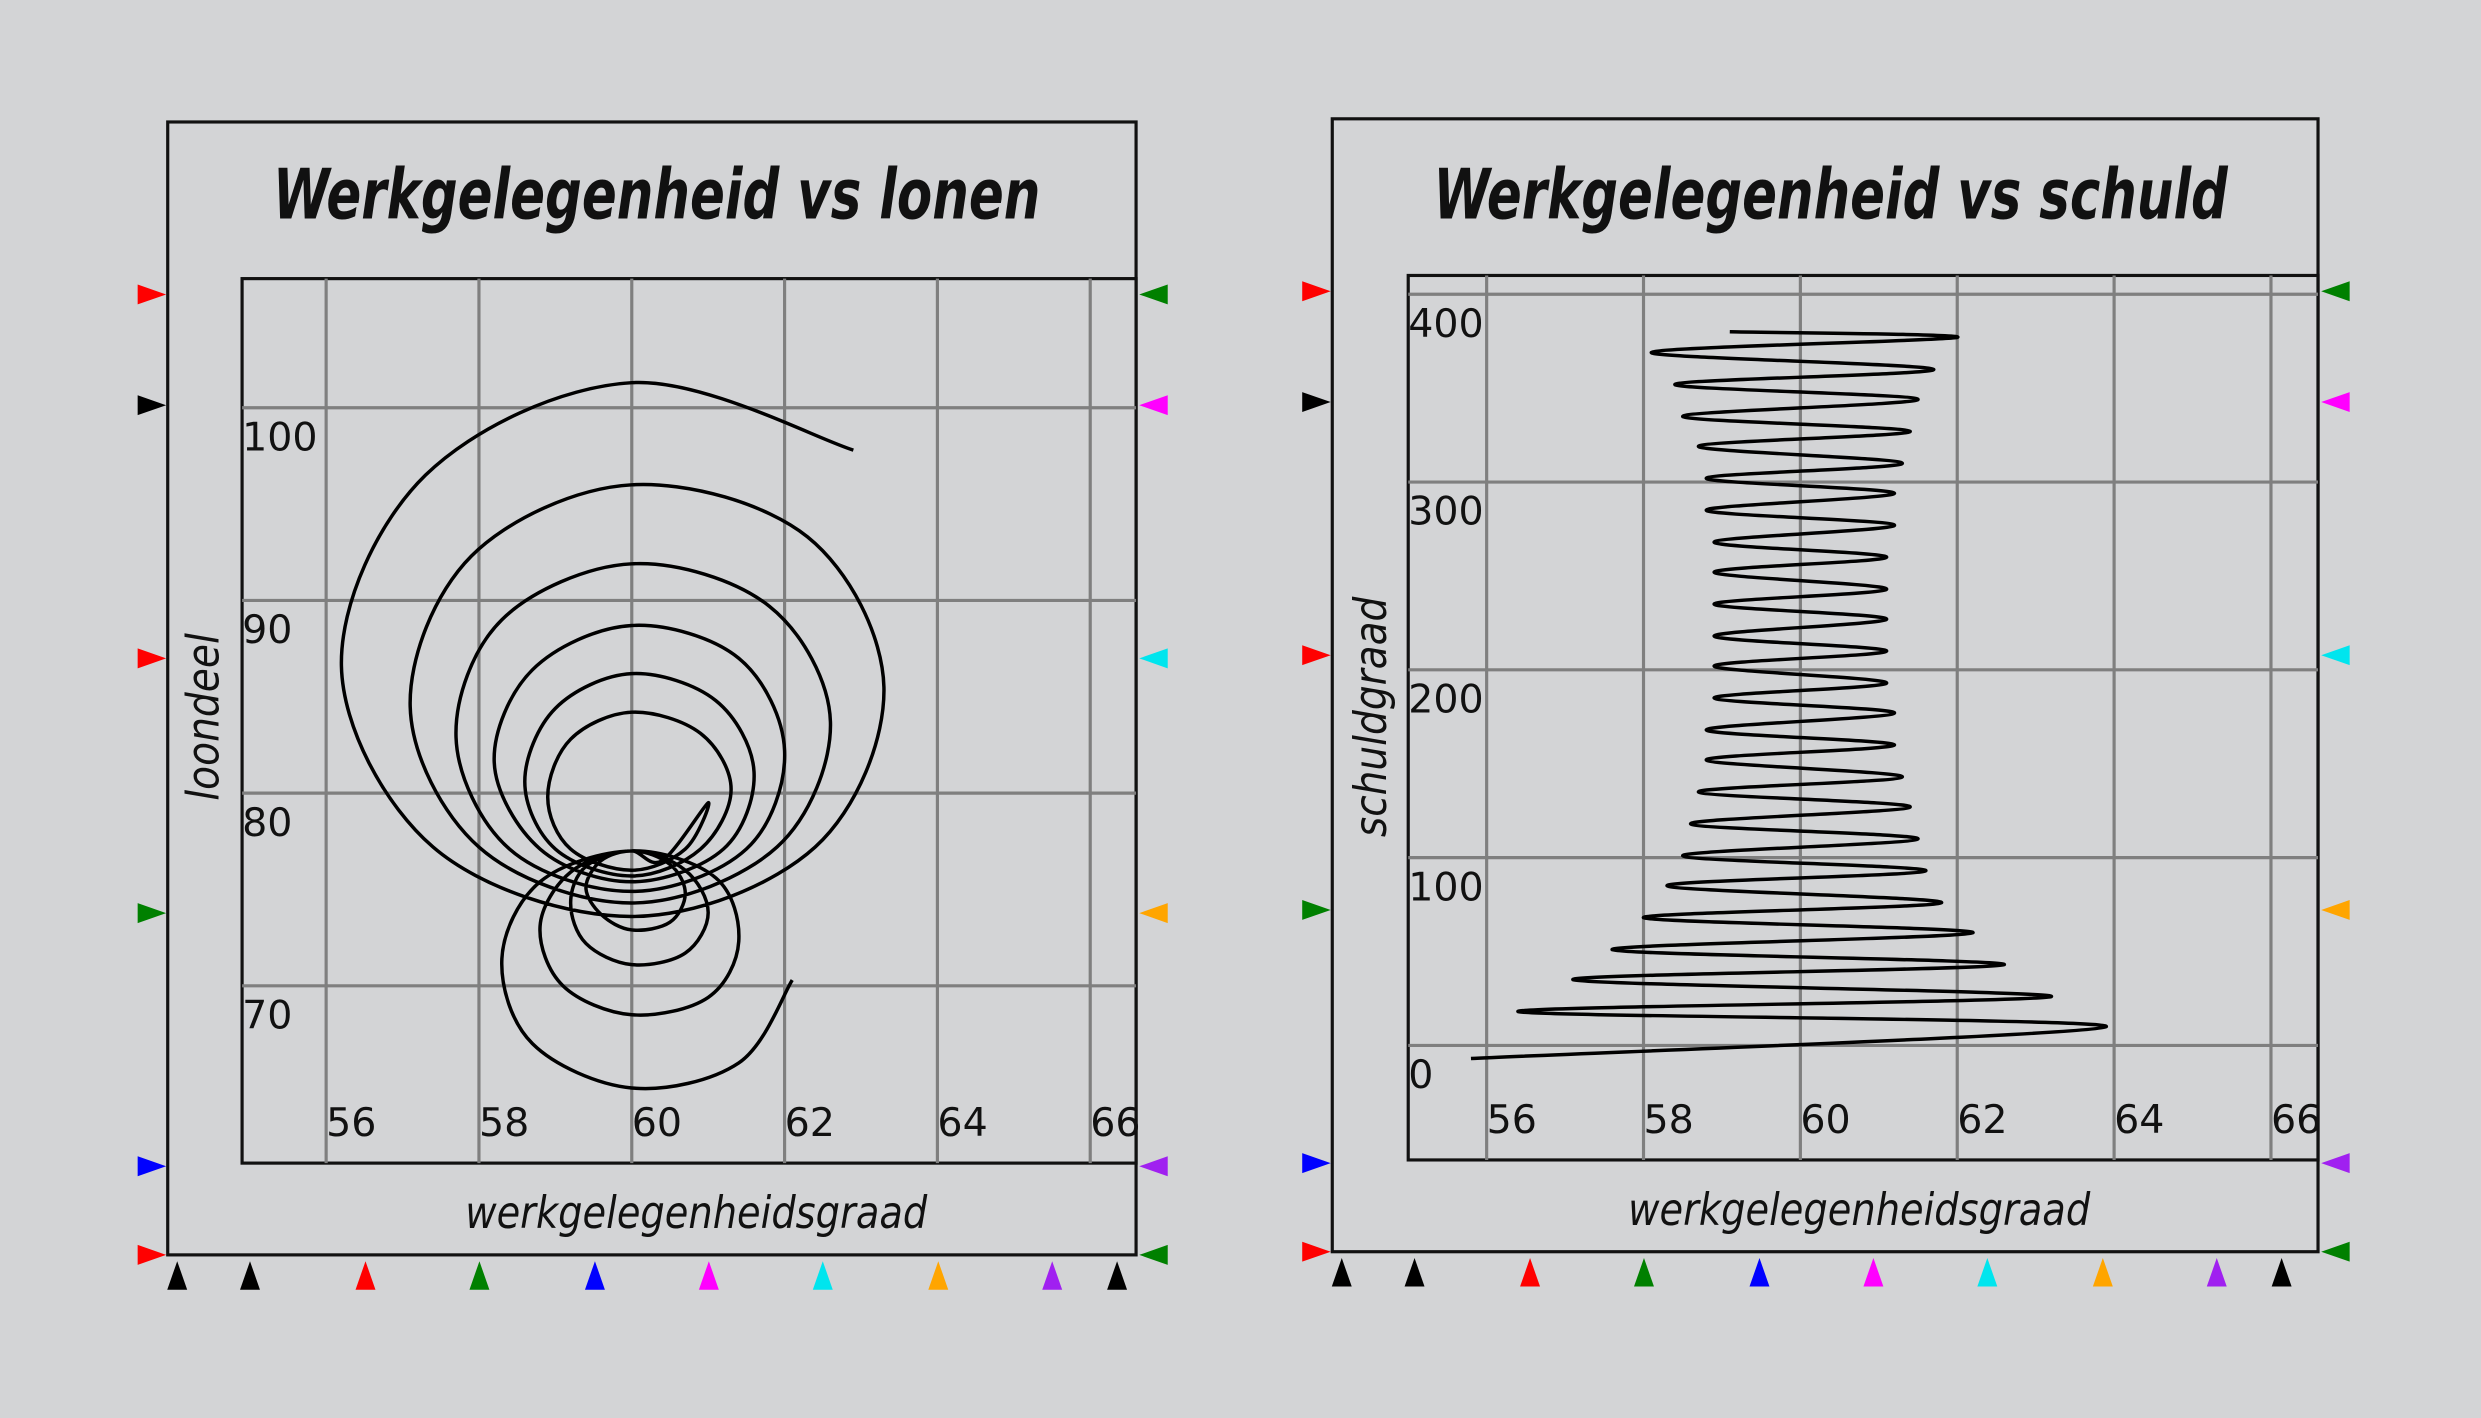 The height and width of the screenshot is (1418, 2481). Describe the element at coordinates (1445, 700) in the screenshot. I see `y-tick-label: 200` at that location.